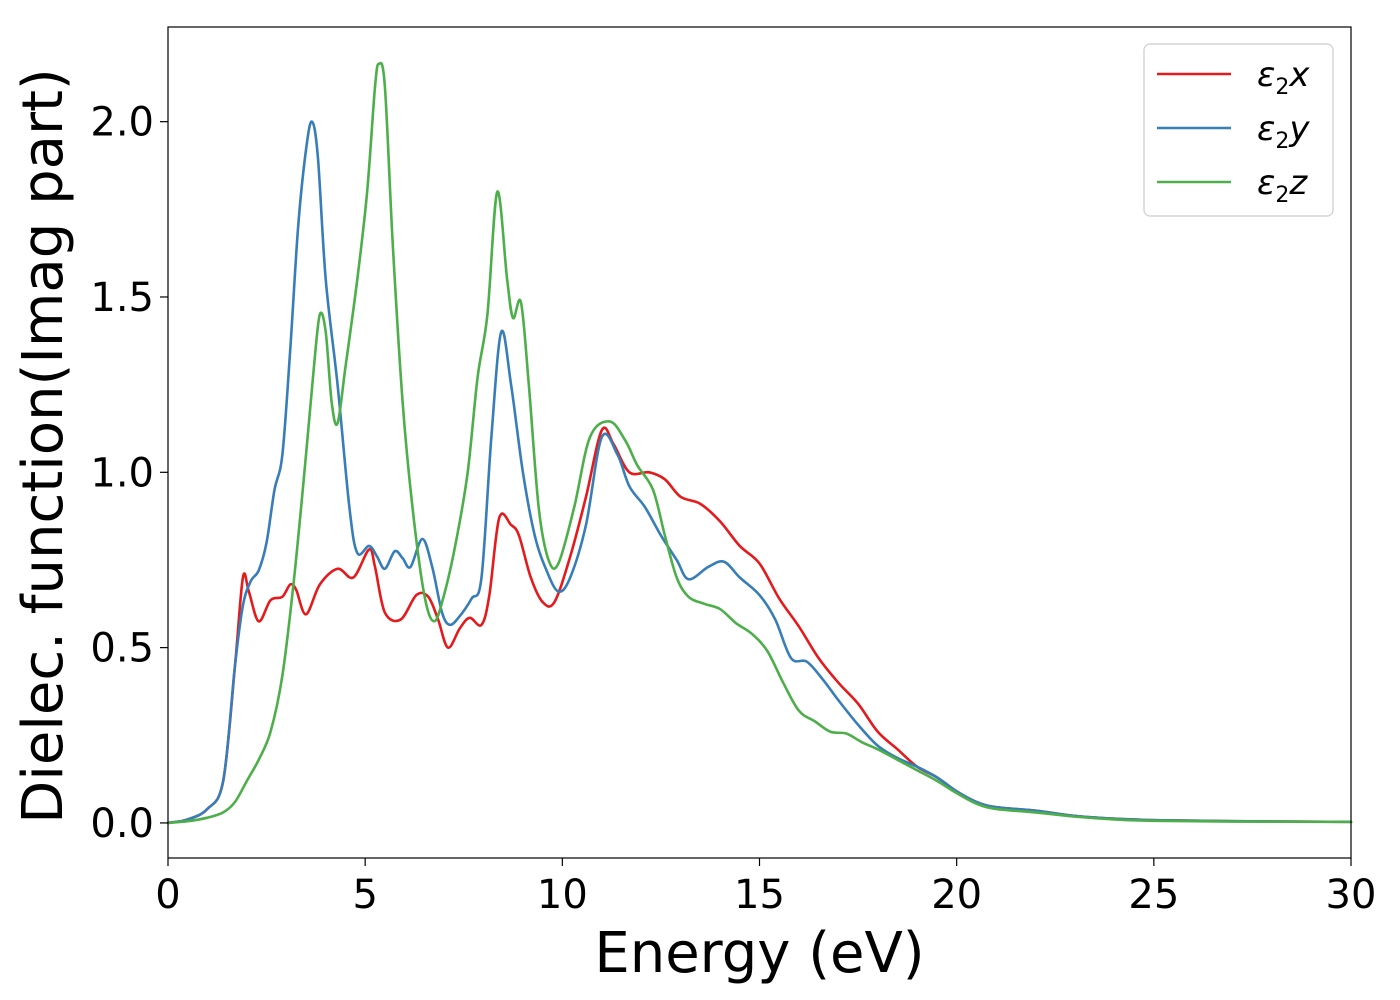  I want to click on y-axis-title: Dielec. function(Imag part), so click(43, 446).